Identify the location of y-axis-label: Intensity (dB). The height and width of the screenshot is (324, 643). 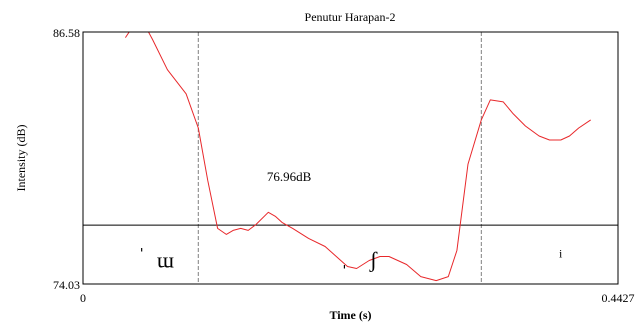
(21, 158).